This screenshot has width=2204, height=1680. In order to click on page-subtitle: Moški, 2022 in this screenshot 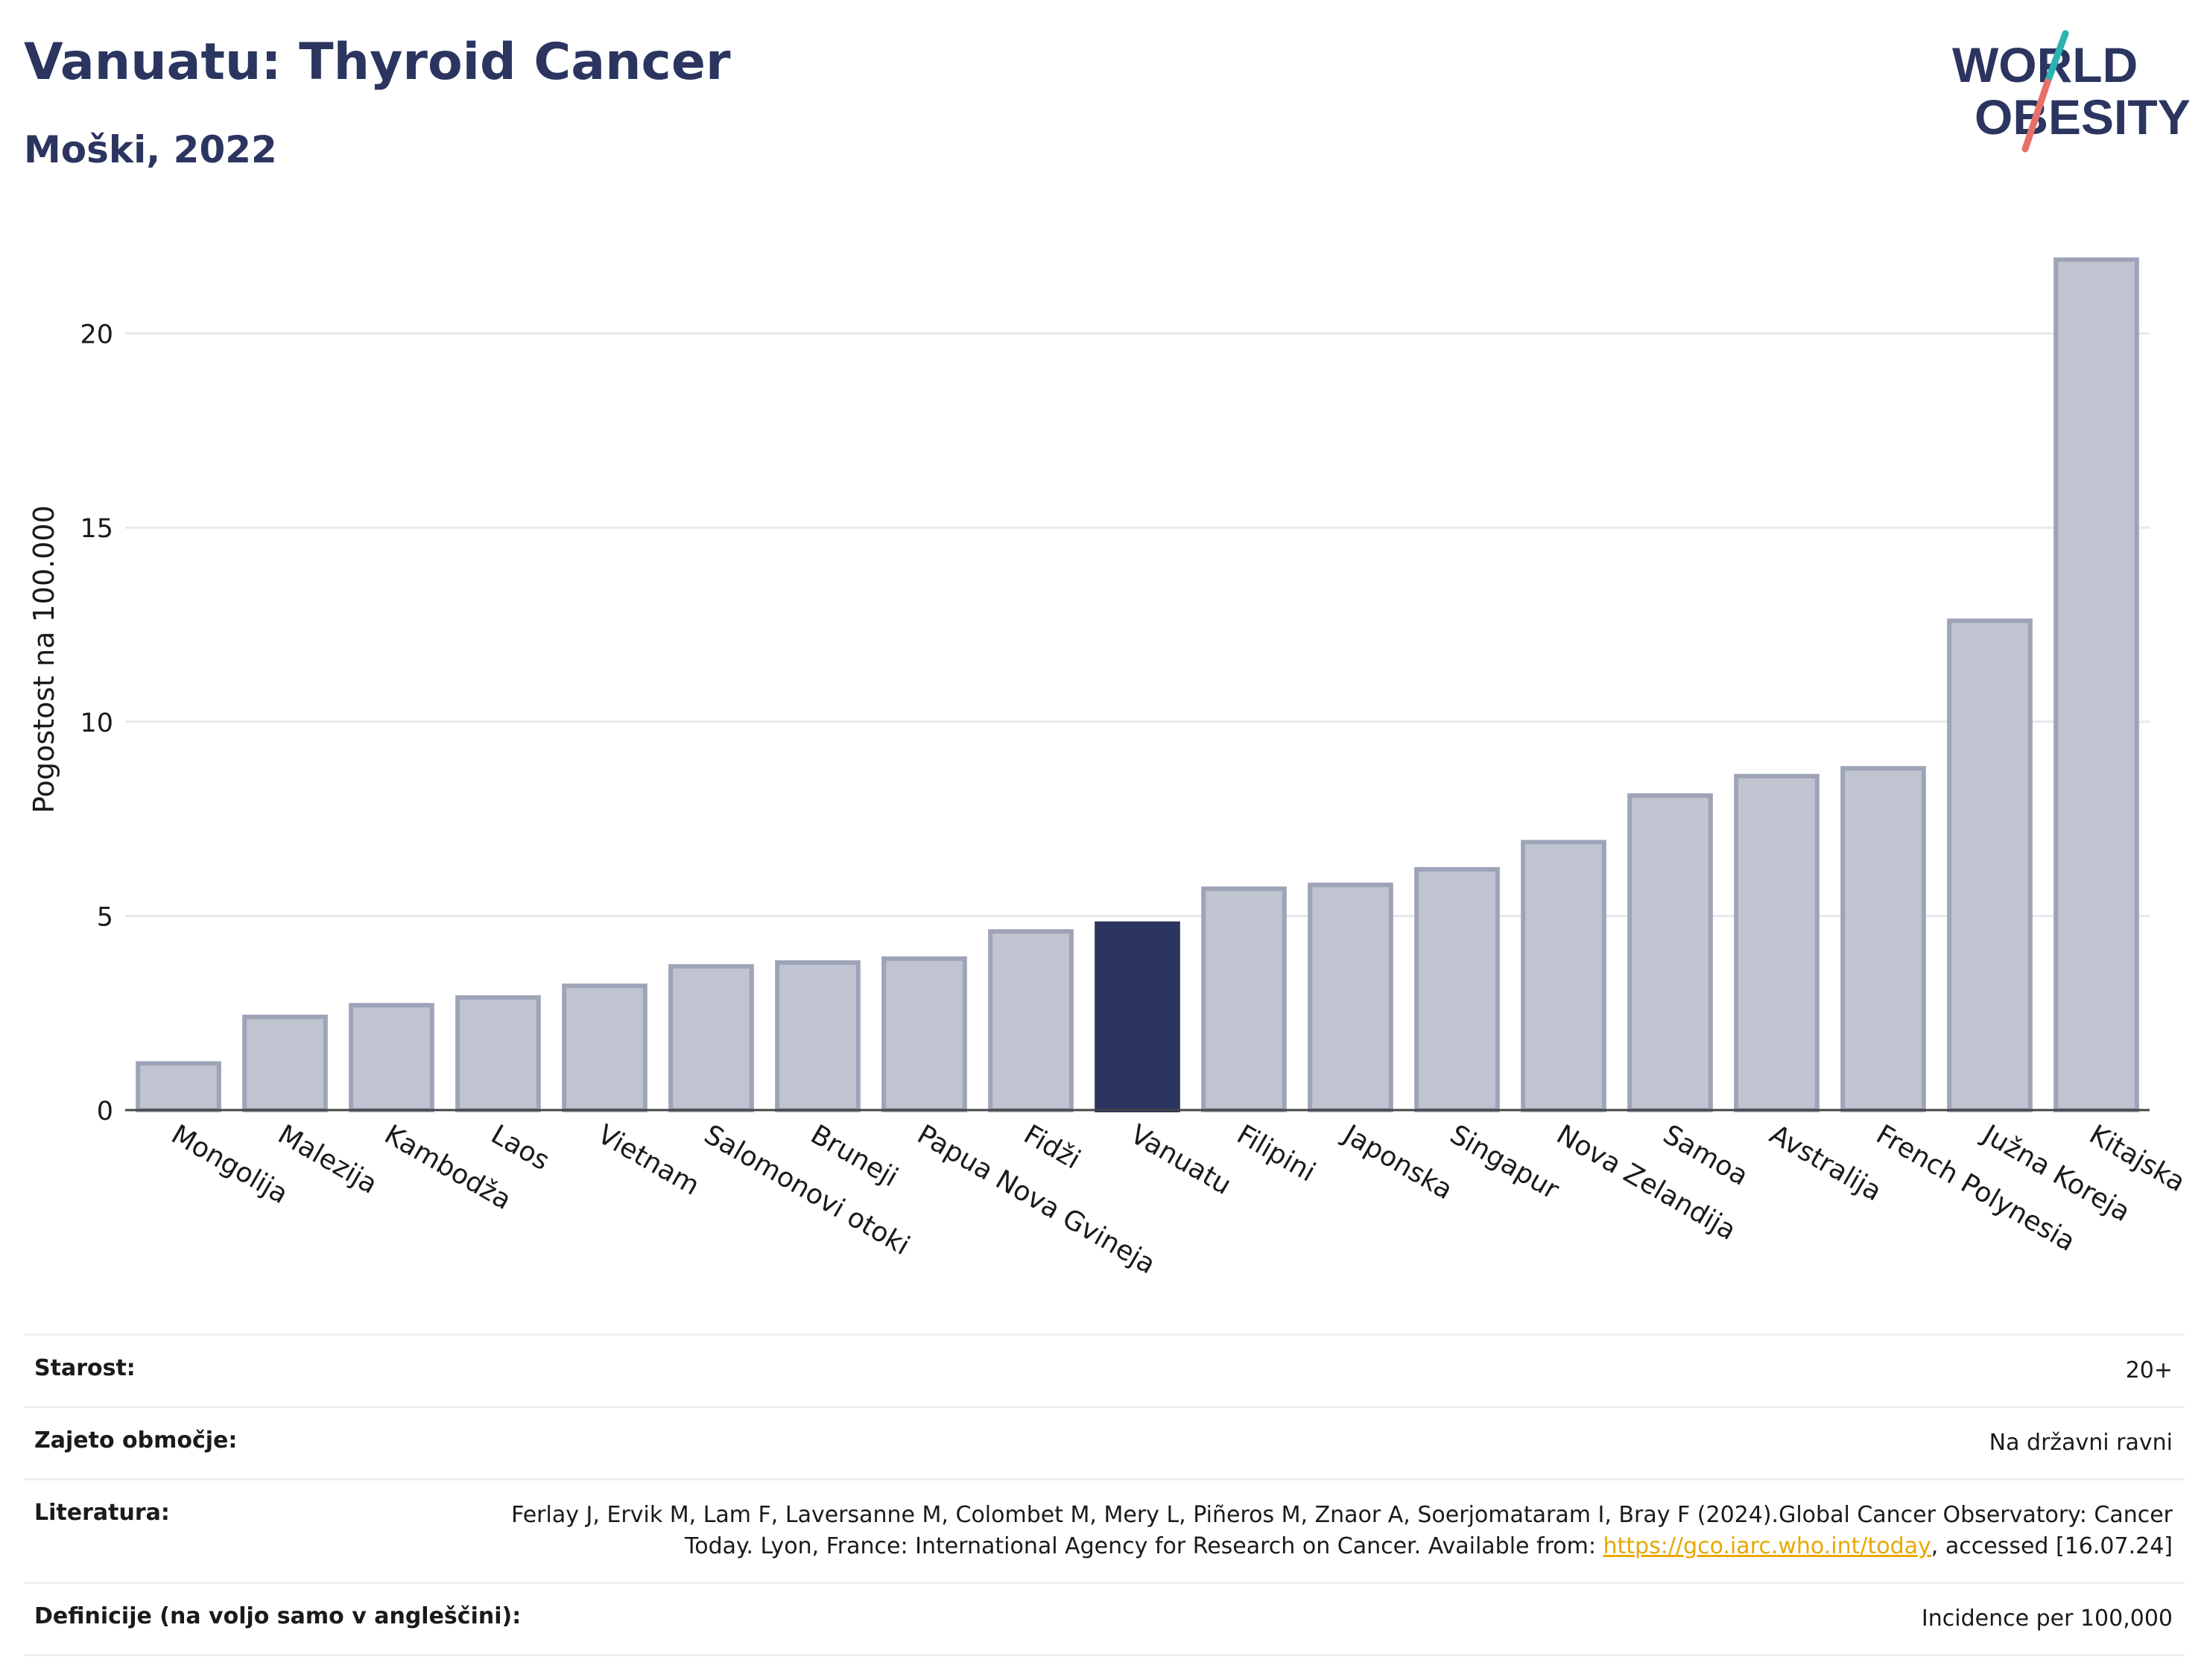, I will do `click(150, 149)`.